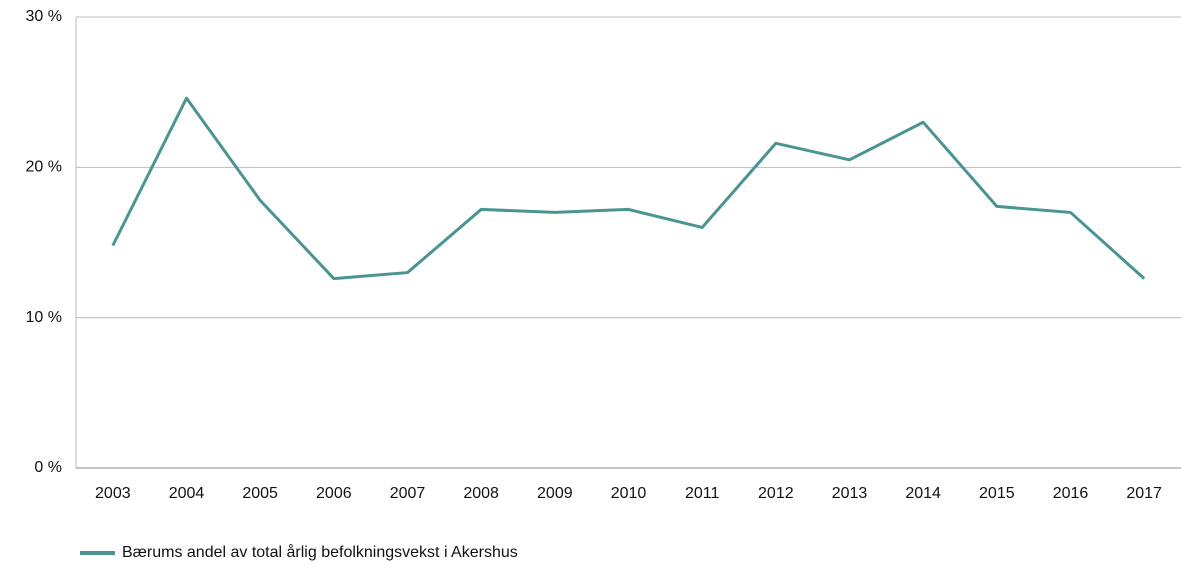 This screenshot has width=1181, height=566. Describe the element at coordinates (44, 16) in the screenshot. I see `y-tick-label: 30 %` at that location.